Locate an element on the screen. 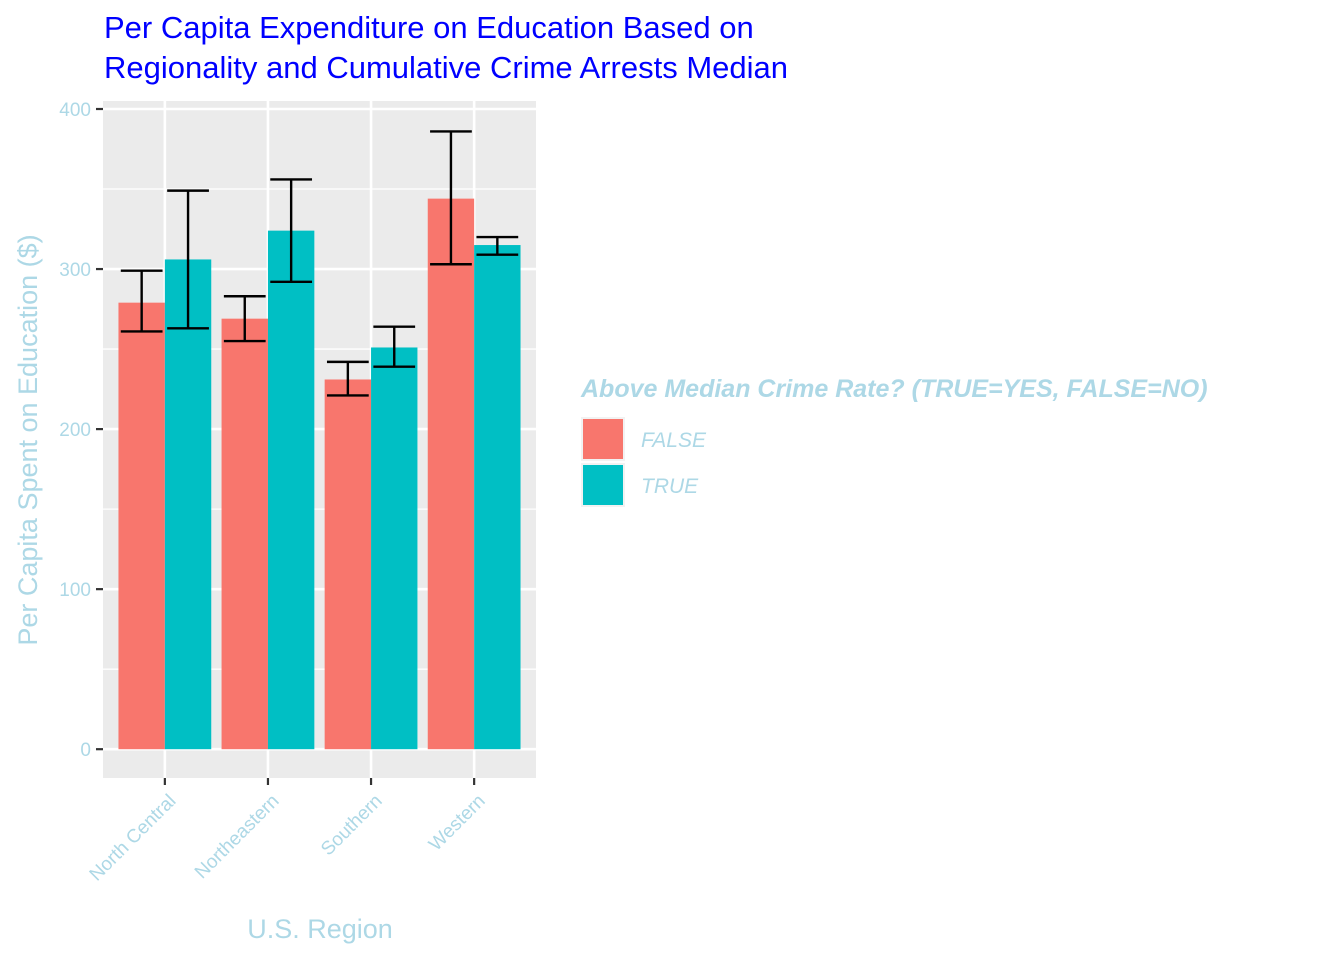 The height and width of the screenshot is (960, 1344). x-tick-label: Western is located at coordinates (457, 823).